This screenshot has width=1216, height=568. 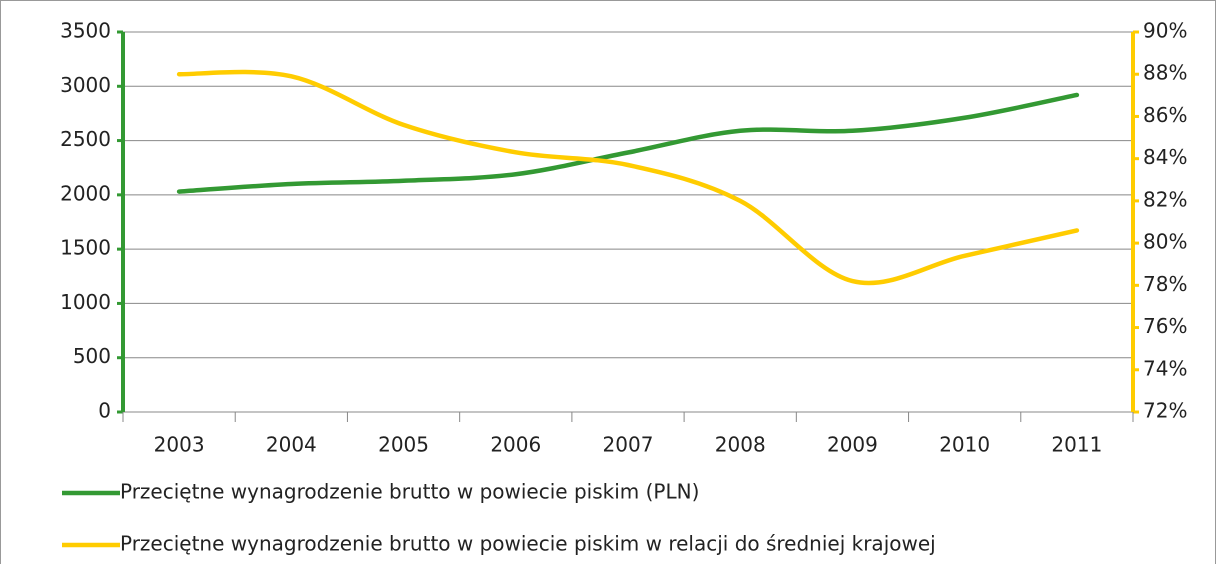 I want to click on y-tick-label: 1500, so click(x=85, y=248).